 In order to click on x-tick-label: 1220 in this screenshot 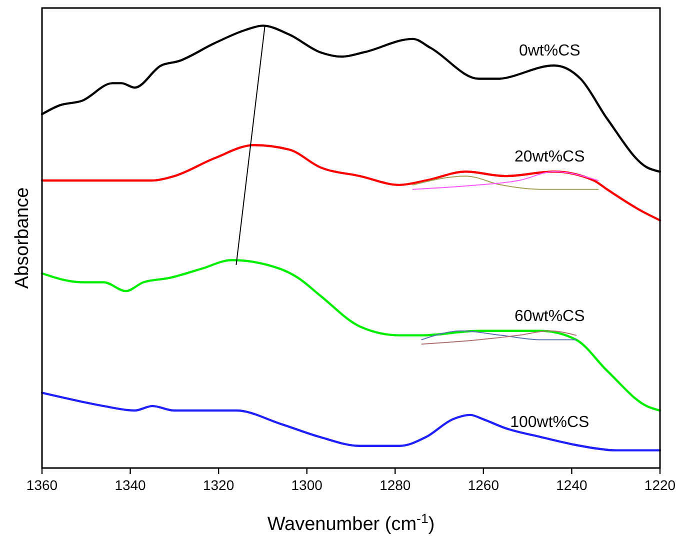, I will do `click(660, 485)`.